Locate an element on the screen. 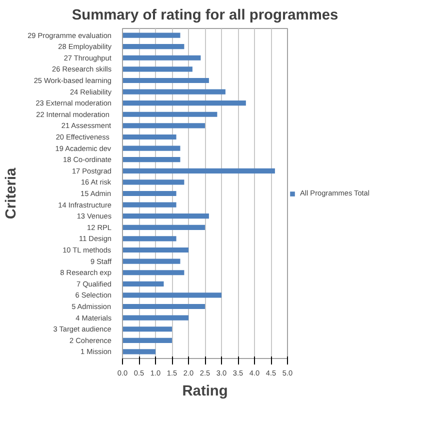  chart-title: Summary of rating for all programmes is located at coordinates (205, 16).